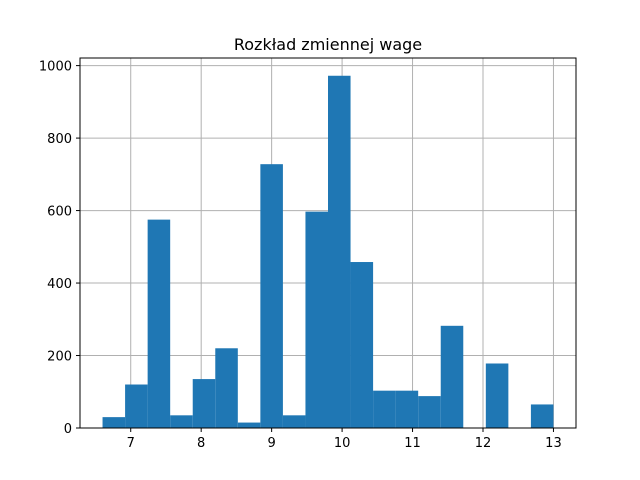  Describe the element at coordinates (131, 443) in the screenshot. I see `x-tick-label: 7` at that location.